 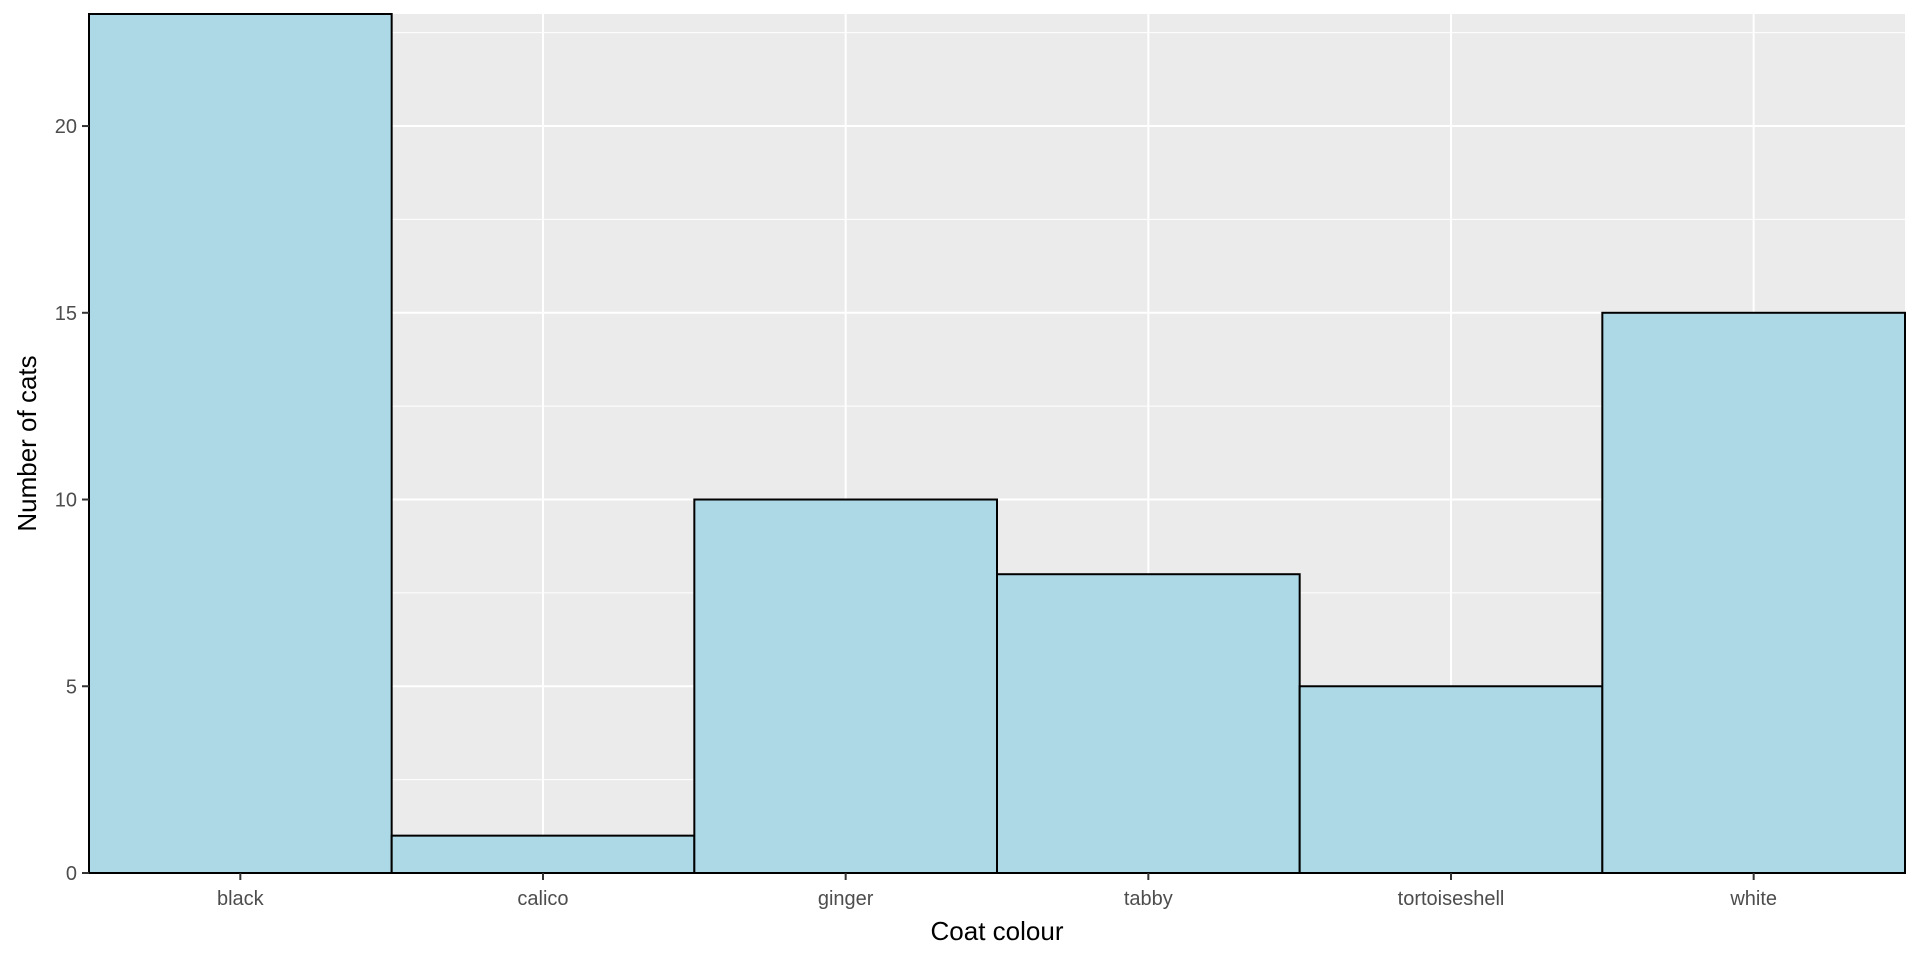 What do you see at coordinates (241, 899) in the screenshot?
I see `x-tick-label: black` at bounding box center [241, 899].